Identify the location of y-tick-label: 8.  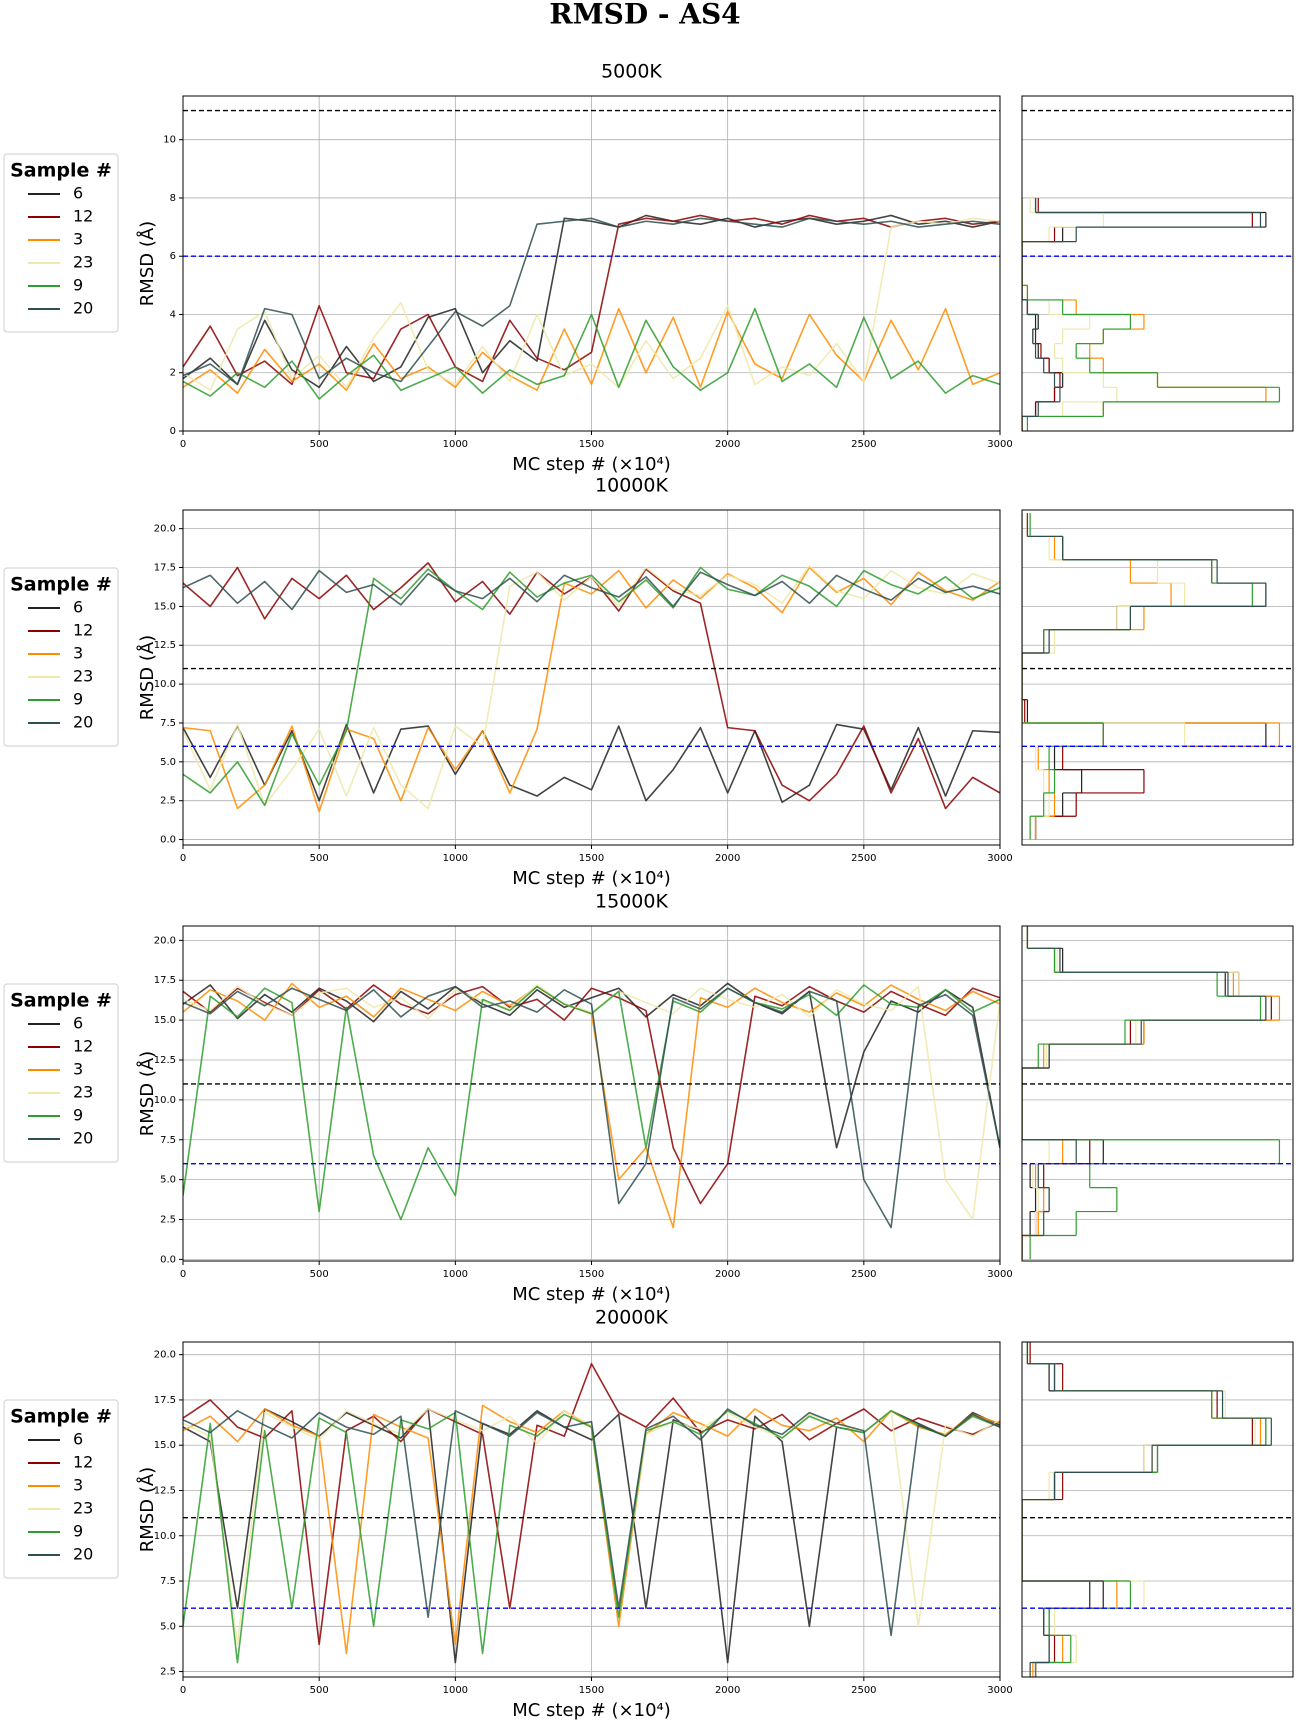
(173, 198).